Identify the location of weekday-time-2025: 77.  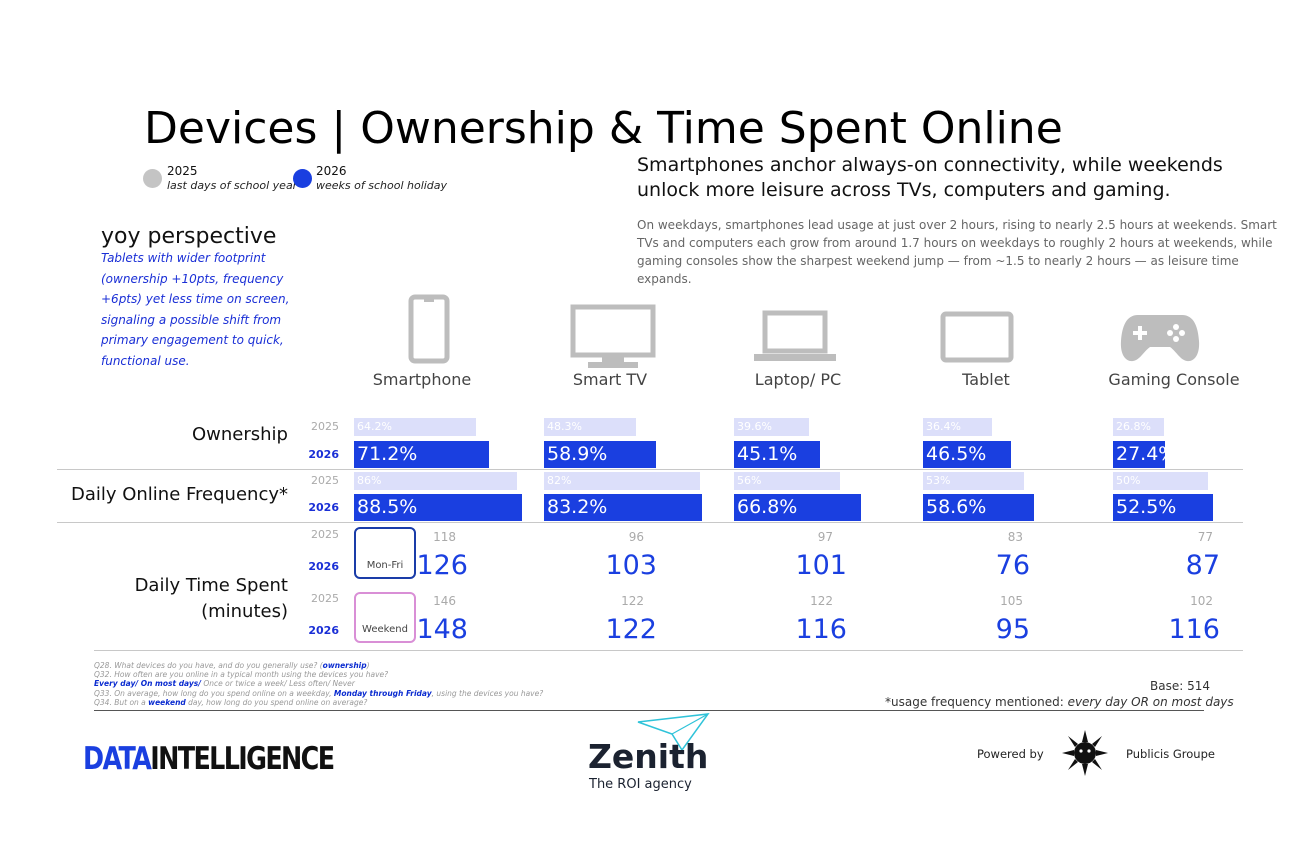
(1205, 537).